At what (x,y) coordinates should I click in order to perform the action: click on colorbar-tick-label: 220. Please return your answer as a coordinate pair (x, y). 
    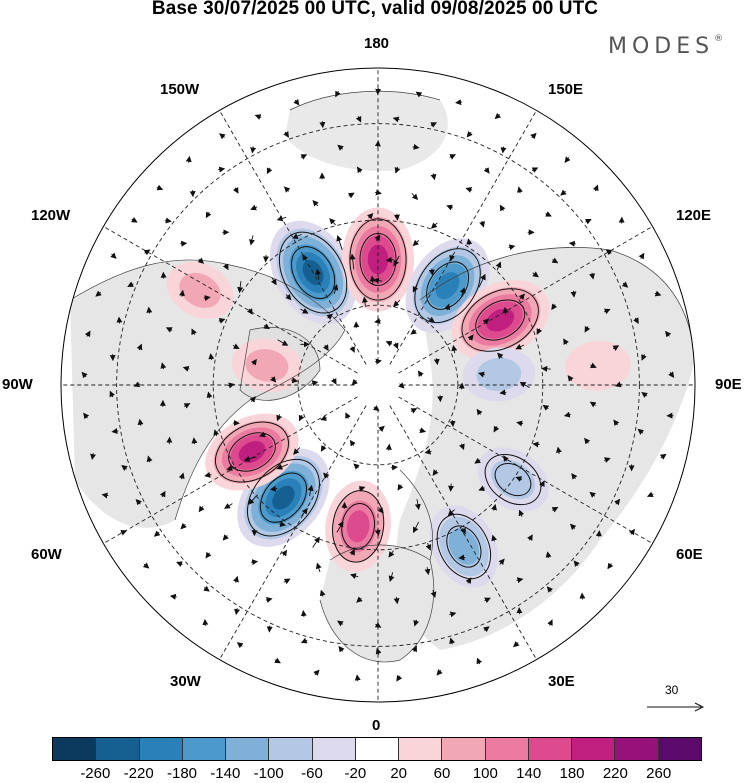
    Looking at the image, I should click on (615, 773).